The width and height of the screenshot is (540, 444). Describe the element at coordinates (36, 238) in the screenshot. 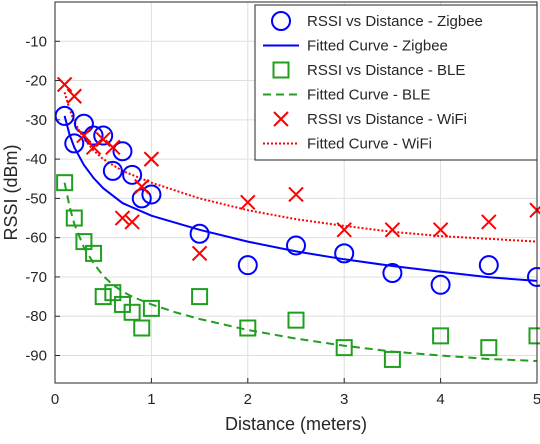

I see `y-tick-label: -60` at that location.